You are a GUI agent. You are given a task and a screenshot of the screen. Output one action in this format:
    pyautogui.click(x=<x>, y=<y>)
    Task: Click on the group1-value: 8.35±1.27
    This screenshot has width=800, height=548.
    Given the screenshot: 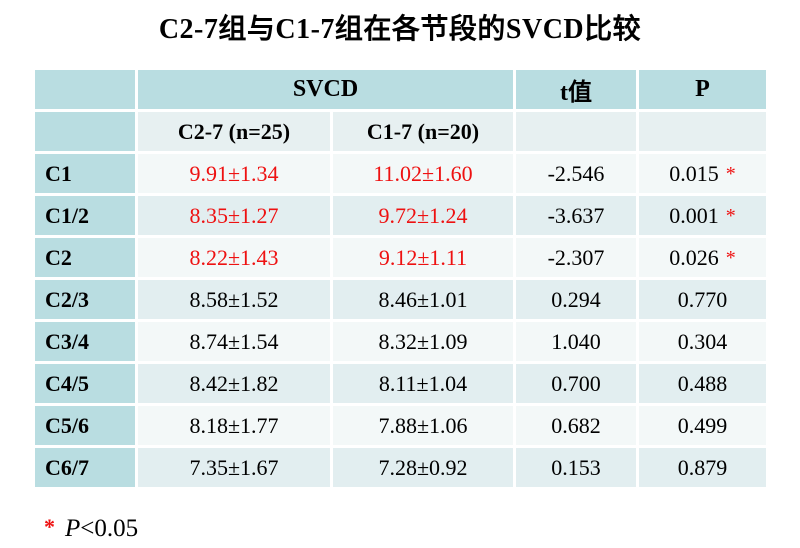 What is the action you would take?
    pyautogui.click(x=234, y=215)
    